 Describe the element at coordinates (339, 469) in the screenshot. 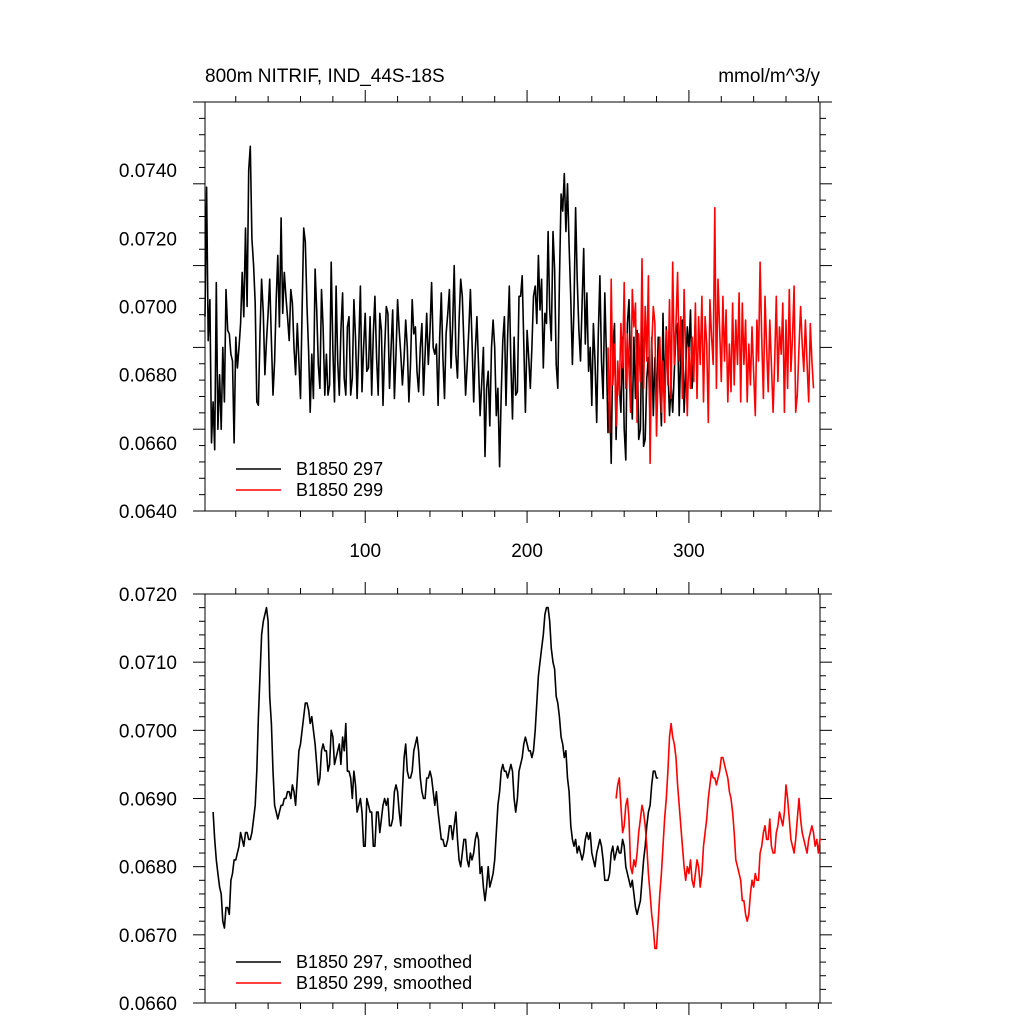

I see `legend-label: B1850 297` at that location.